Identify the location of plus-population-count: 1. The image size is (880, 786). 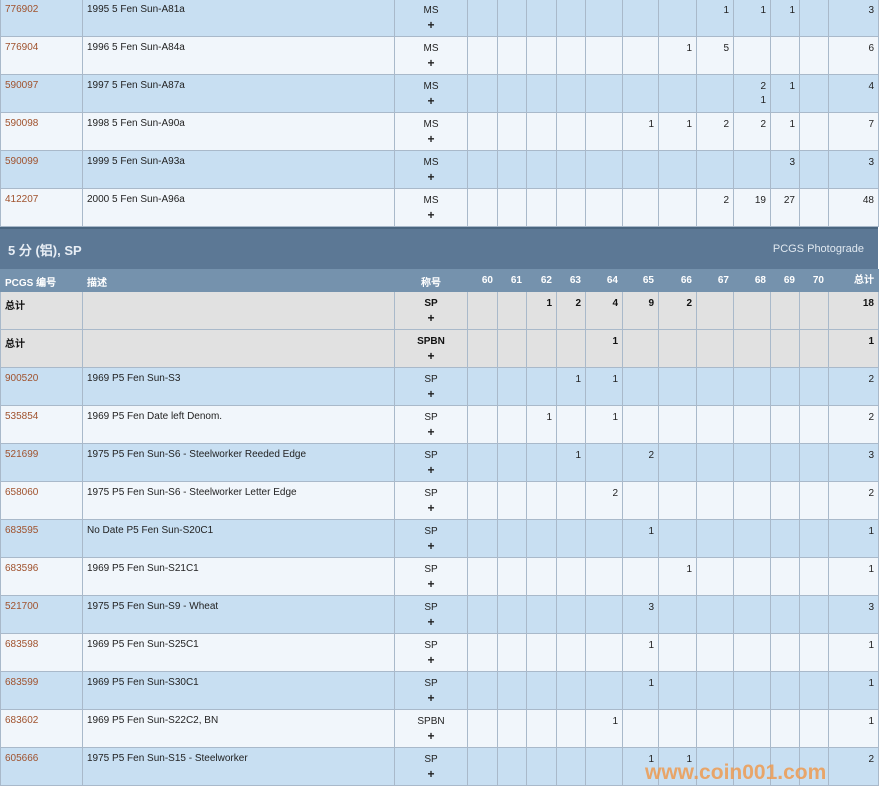
(763, 100).